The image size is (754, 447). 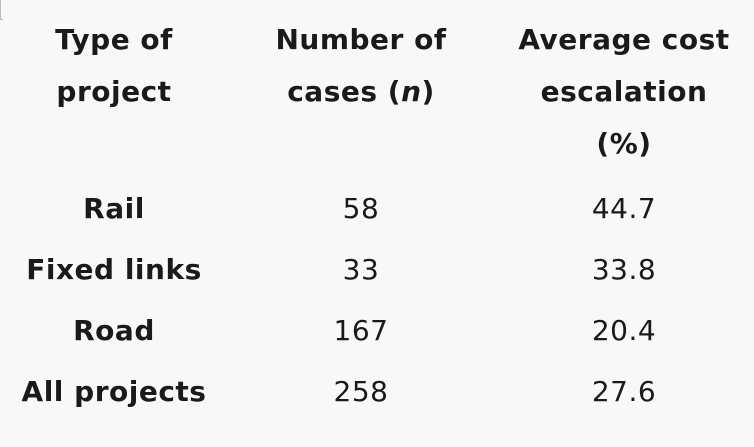 What do you see at coordinates (114, 208) in the screenshot?
I see `project-type-cell: Rail` at bounding box center [114, 208].